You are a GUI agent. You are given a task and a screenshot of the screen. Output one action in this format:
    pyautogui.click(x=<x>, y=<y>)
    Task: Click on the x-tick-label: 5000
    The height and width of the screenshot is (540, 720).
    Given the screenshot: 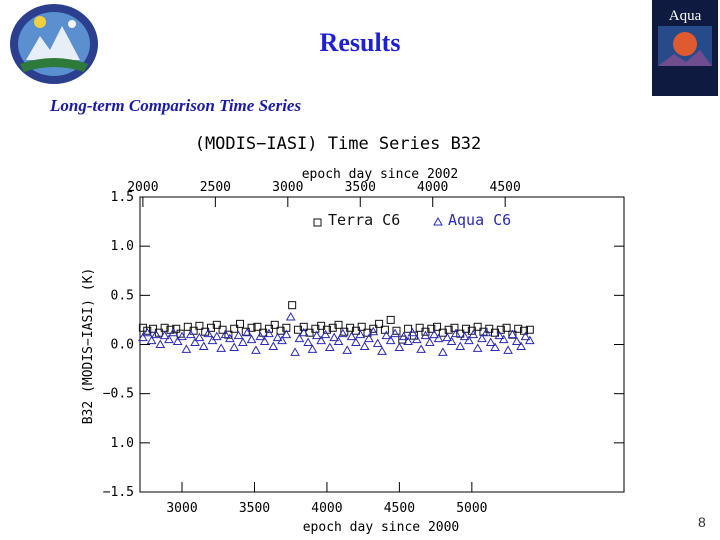 What is the action you would take?
    pyautogui.click(x=471, y=508)
    